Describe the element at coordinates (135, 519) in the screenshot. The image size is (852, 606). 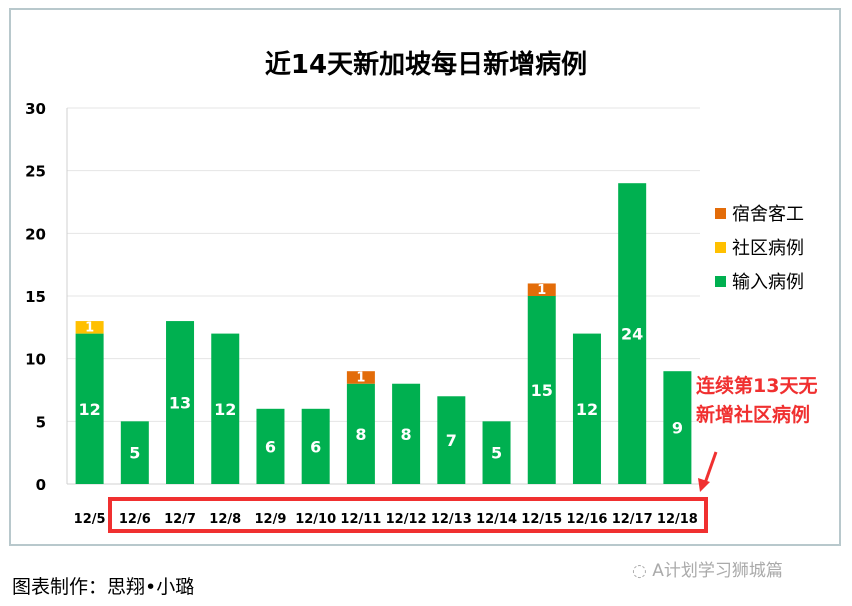
I see `x-tick-label: 12/6` at that location.